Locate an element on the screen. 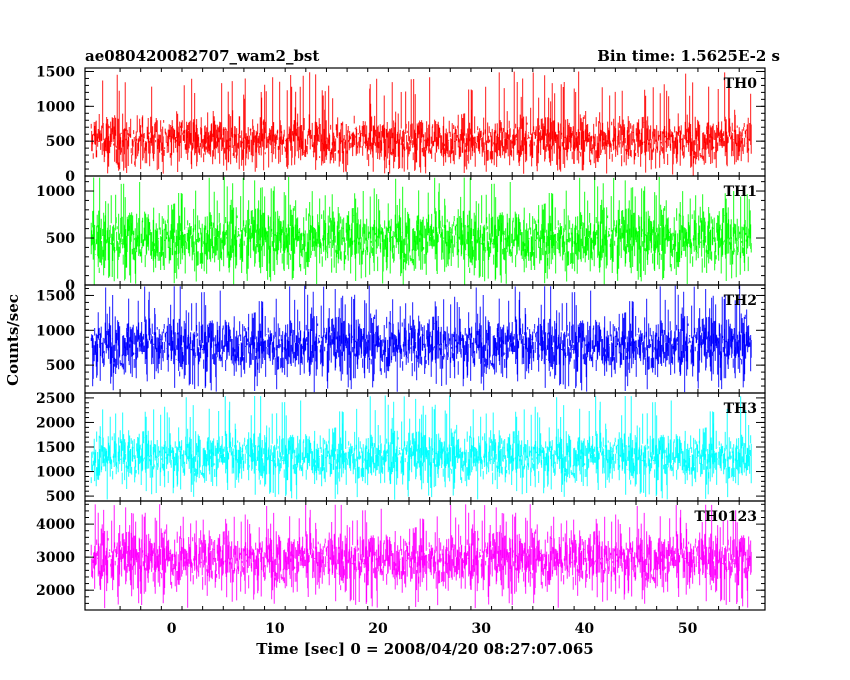 Image resolution: width=850 pixels, height=680 pixels. panel-label-th3: TH3 is located at coordinates (740, 409).